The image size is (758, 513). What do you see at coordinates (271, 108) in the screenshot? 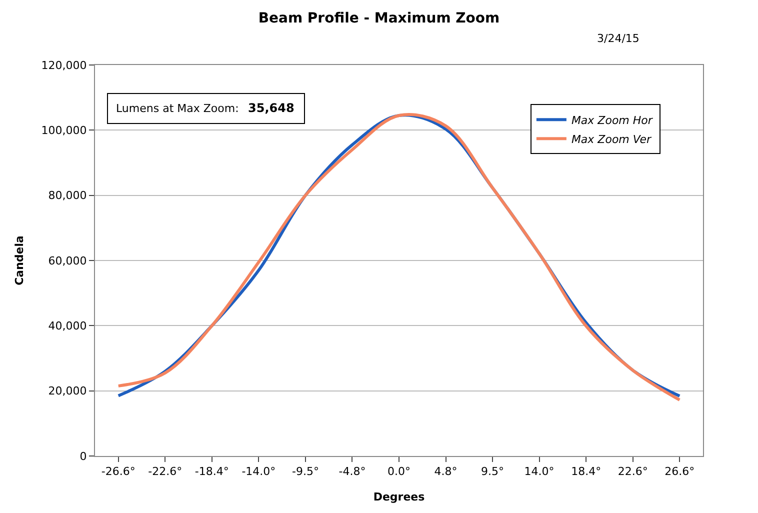
I see `annotation: 35,648` at bounding box center [271, 108].